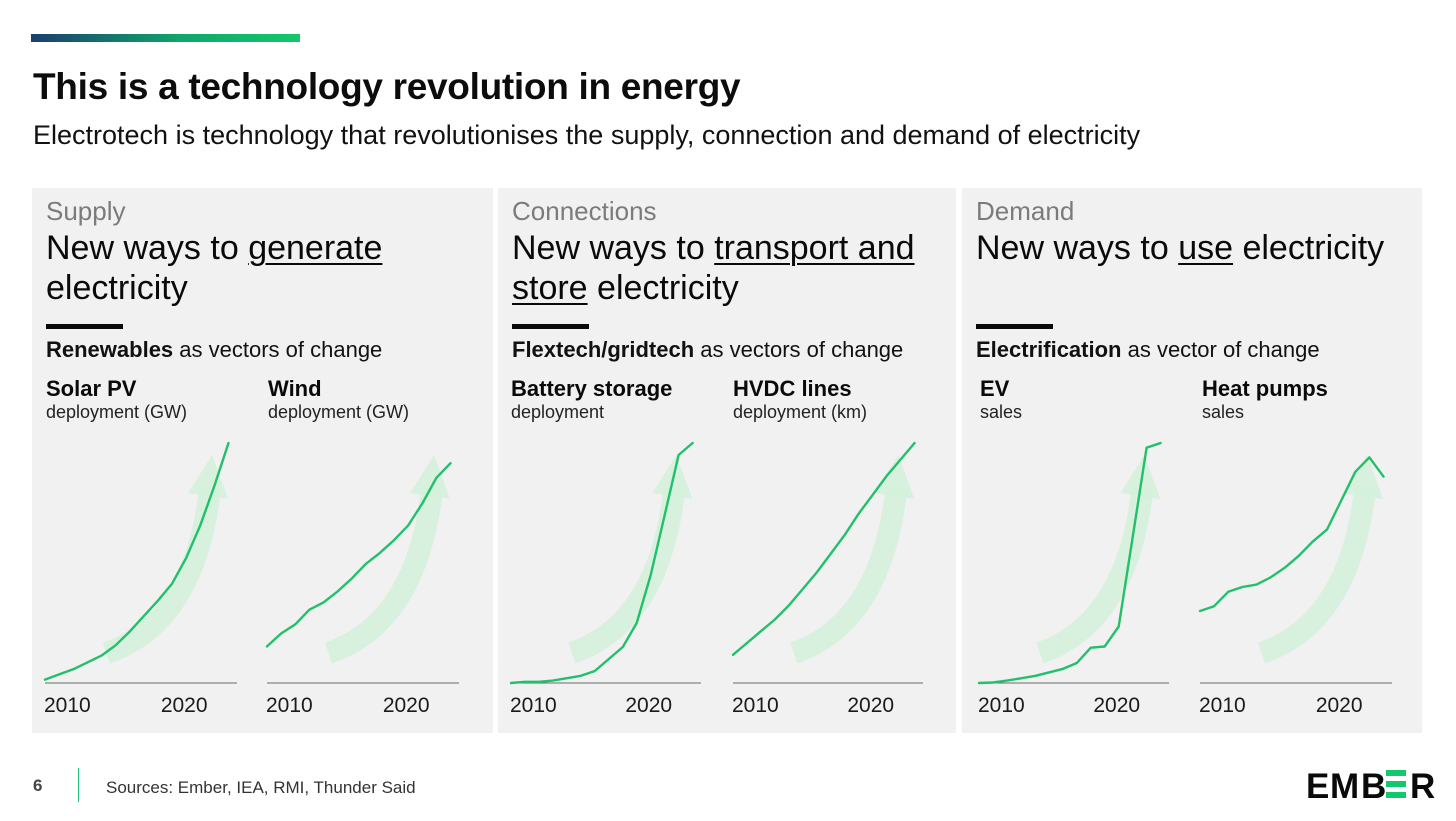 This screenshot has width=1456, height=821. I want to click on chart-unit-hvdc-lines: deployment (km), so click(800, 412).